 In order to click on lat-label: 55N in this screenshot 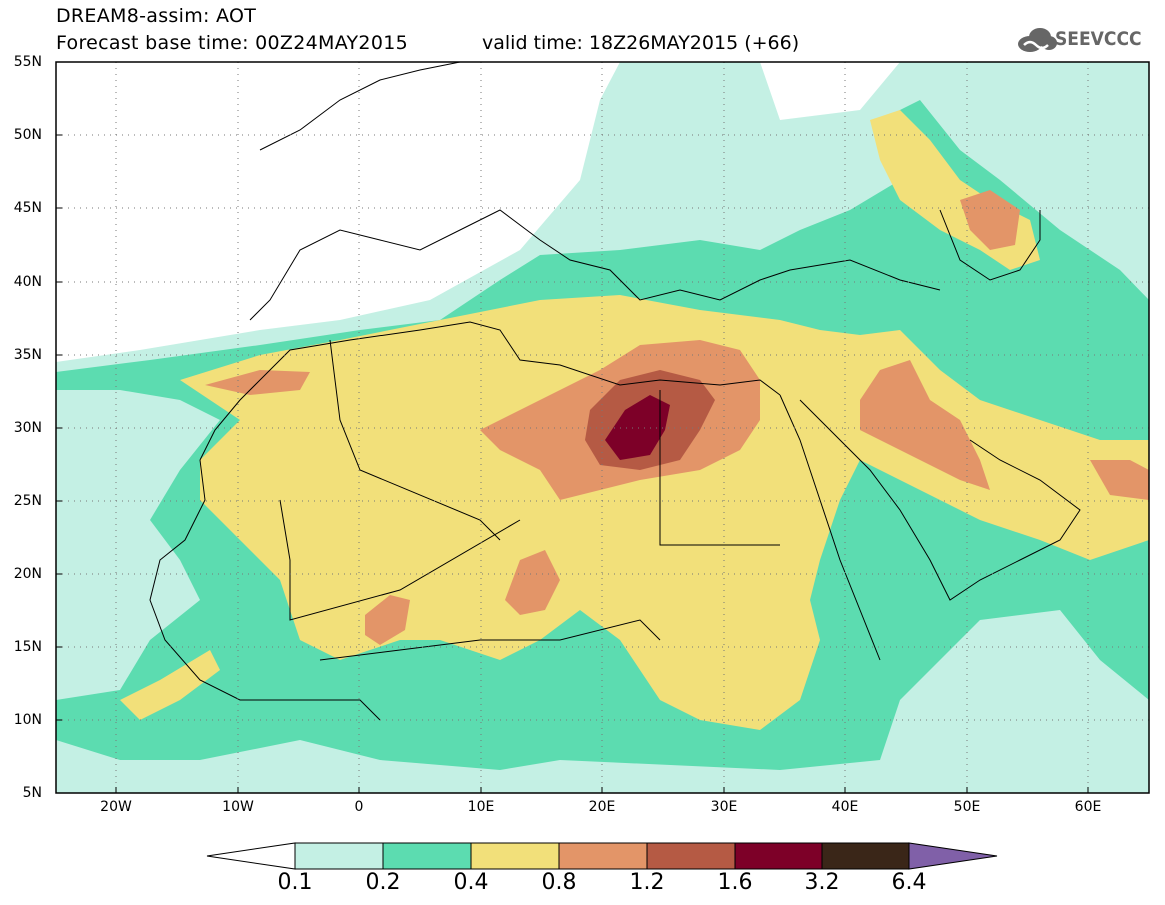, I will do `click(27, 62)`.